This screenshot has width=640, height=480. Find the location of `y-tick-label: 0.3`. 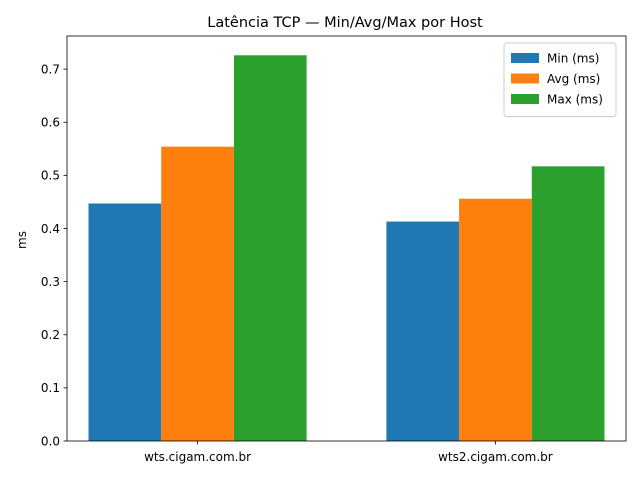

y-tick-label: 0.3 is located at coordinates (50, 282).